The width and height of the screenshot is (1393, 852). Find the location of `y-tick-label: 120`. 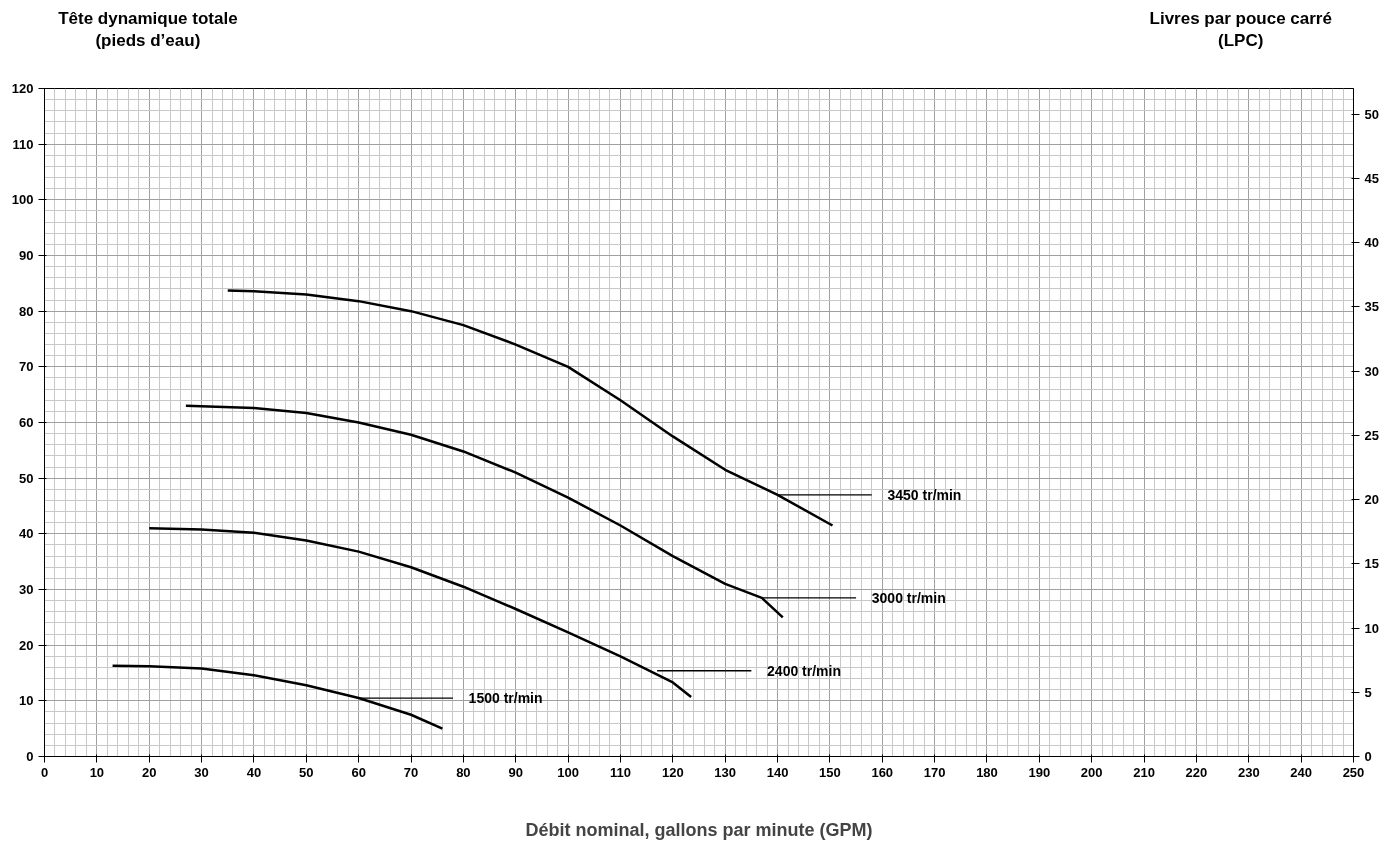

y-tick-label: 120 is located at coordinates (22, 88).